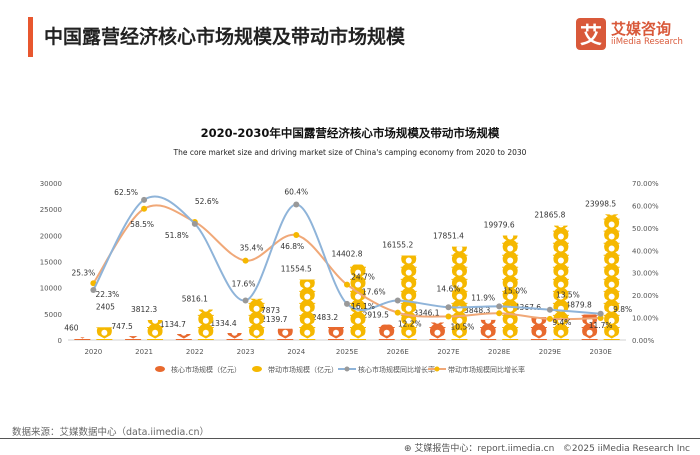  What do you see at coordinates (568, 295) in the screenshot?
I see `core-rate-label: 13.5%` at bounding box center [568, 295].